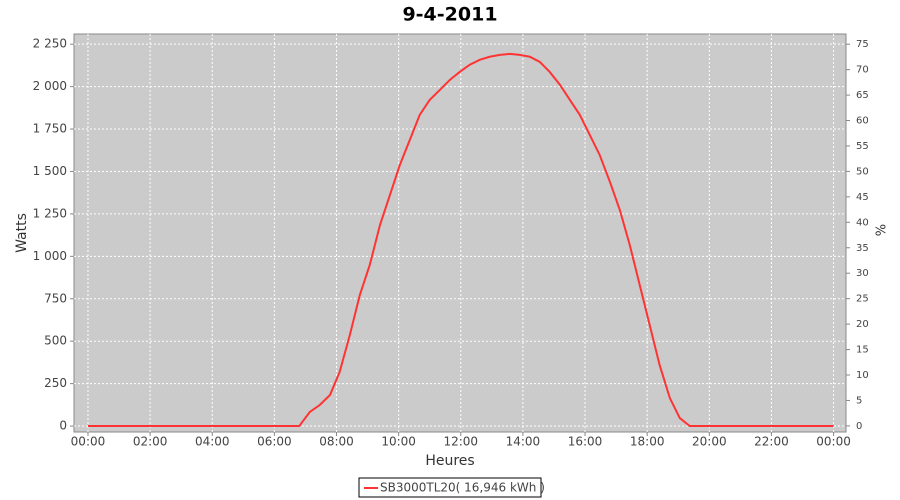 This screenshot has height=500, width=900. What do you see at coordinates (462, 488) in the screenshot?
I see `legend-label: SB3000TL20( 16,946 kWh )` at bounding box center [462, 488].